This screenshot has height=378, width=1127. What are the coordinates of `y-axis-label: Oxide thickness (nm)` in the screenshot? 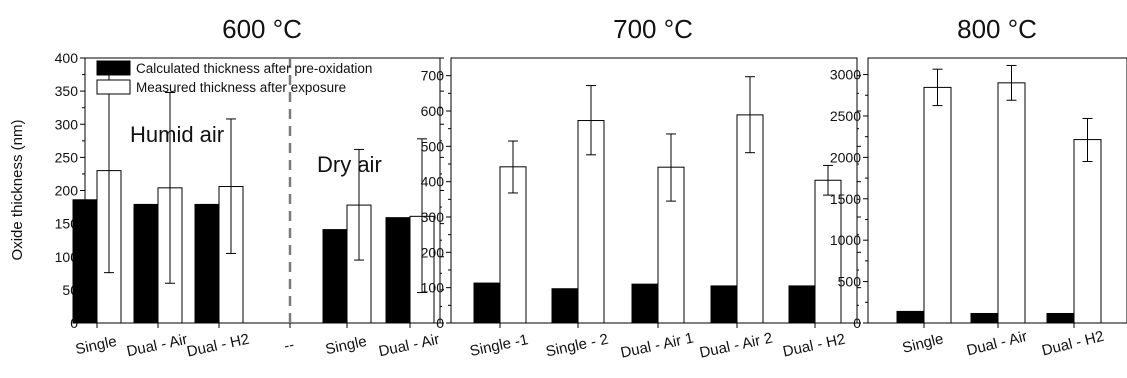 It's located at (17, 190).